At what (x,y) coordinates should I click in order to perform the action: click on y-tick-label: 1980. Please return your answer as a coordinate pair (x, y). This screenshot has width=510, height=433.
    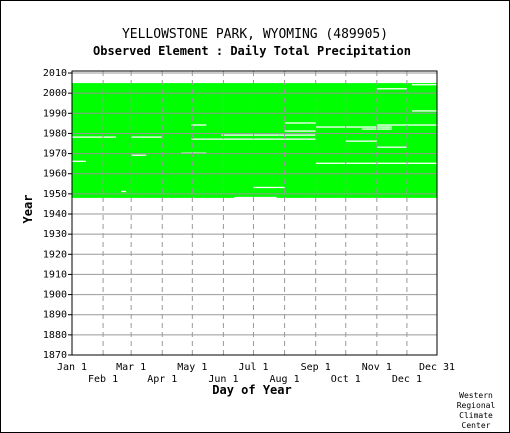
    Looking at the image, I should click on (55, 133).